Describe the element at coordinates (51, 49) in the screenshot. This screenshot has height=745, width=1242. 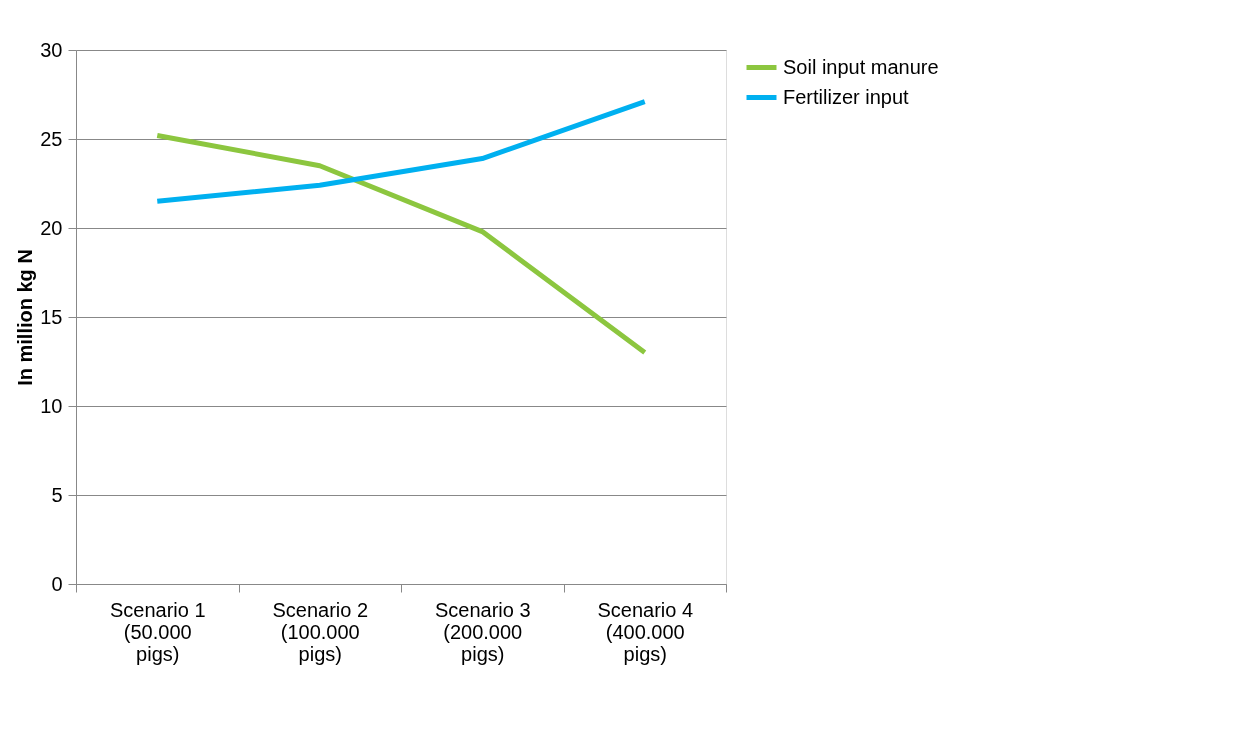
I see `y-tick-label: 30` at that location.